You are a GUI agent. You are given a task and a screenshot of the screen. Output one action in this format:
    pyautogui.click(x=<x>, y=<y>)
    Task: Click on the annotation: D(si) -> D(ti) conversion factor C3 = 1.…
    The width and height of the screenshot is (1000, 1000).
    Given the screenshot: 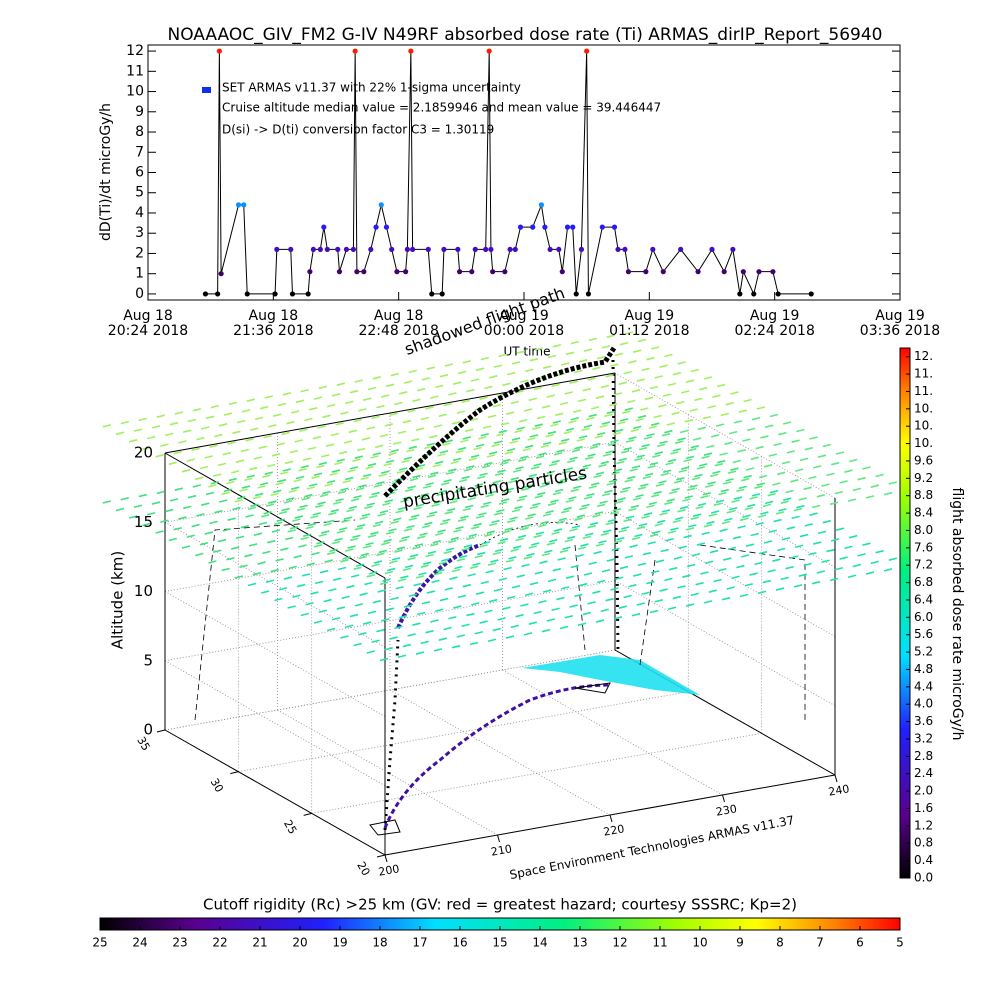 What is the action you would take?
    pyautogui.click(x=358, y=130)
    